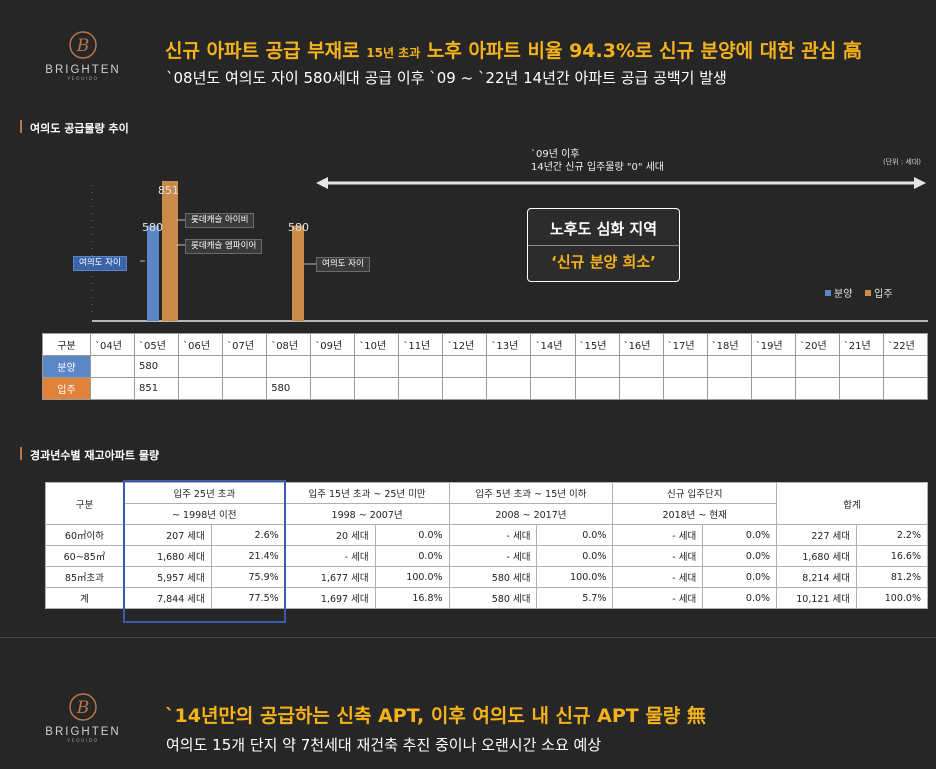 This screenshot has height=769, width=936. Describe the element at coordinates (695, 493) in the screenshot. I see `group-header: 신규 입주단지` at that location.